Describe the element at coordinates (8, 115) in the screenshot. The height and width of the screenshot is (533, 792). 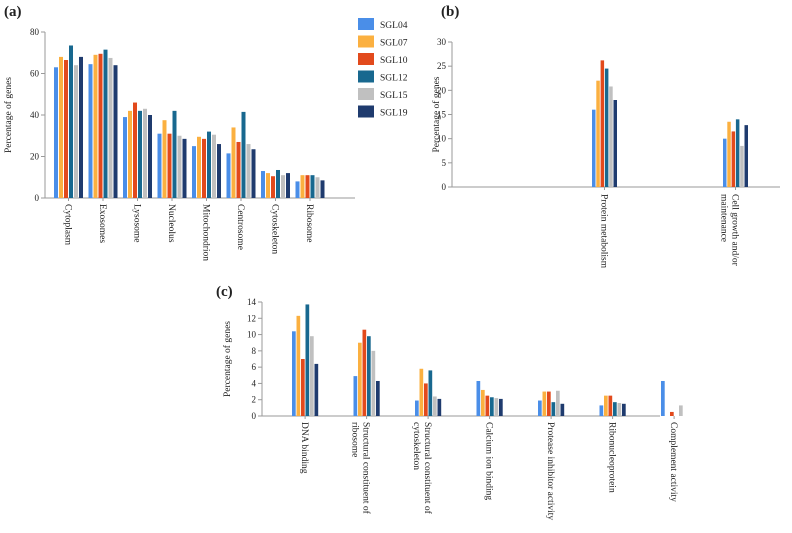
I see `y-axis-label-a: Percentage of genes` at that location.